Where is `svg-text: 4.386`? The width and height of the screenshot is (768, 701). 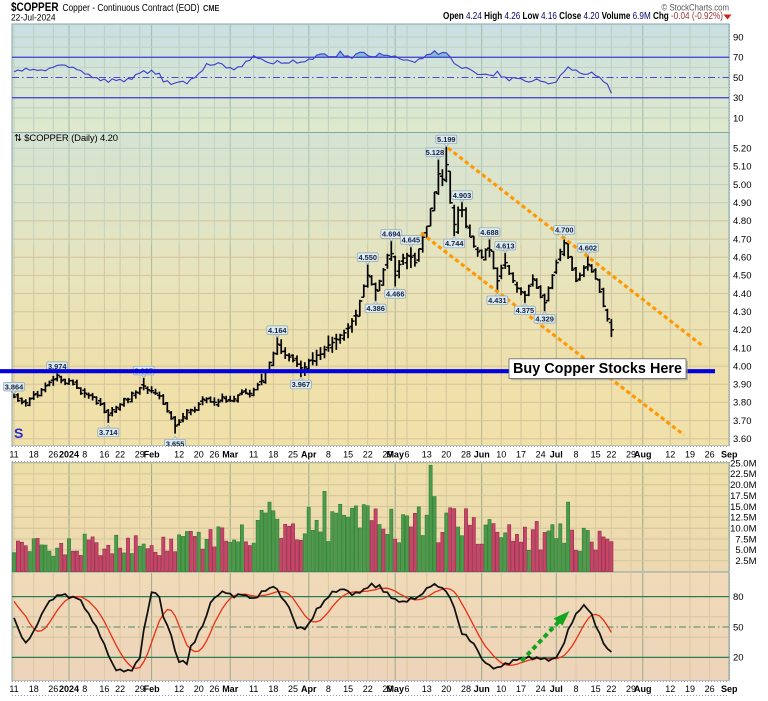
svg-text: 4.386 is located at coordinates (375, 308).